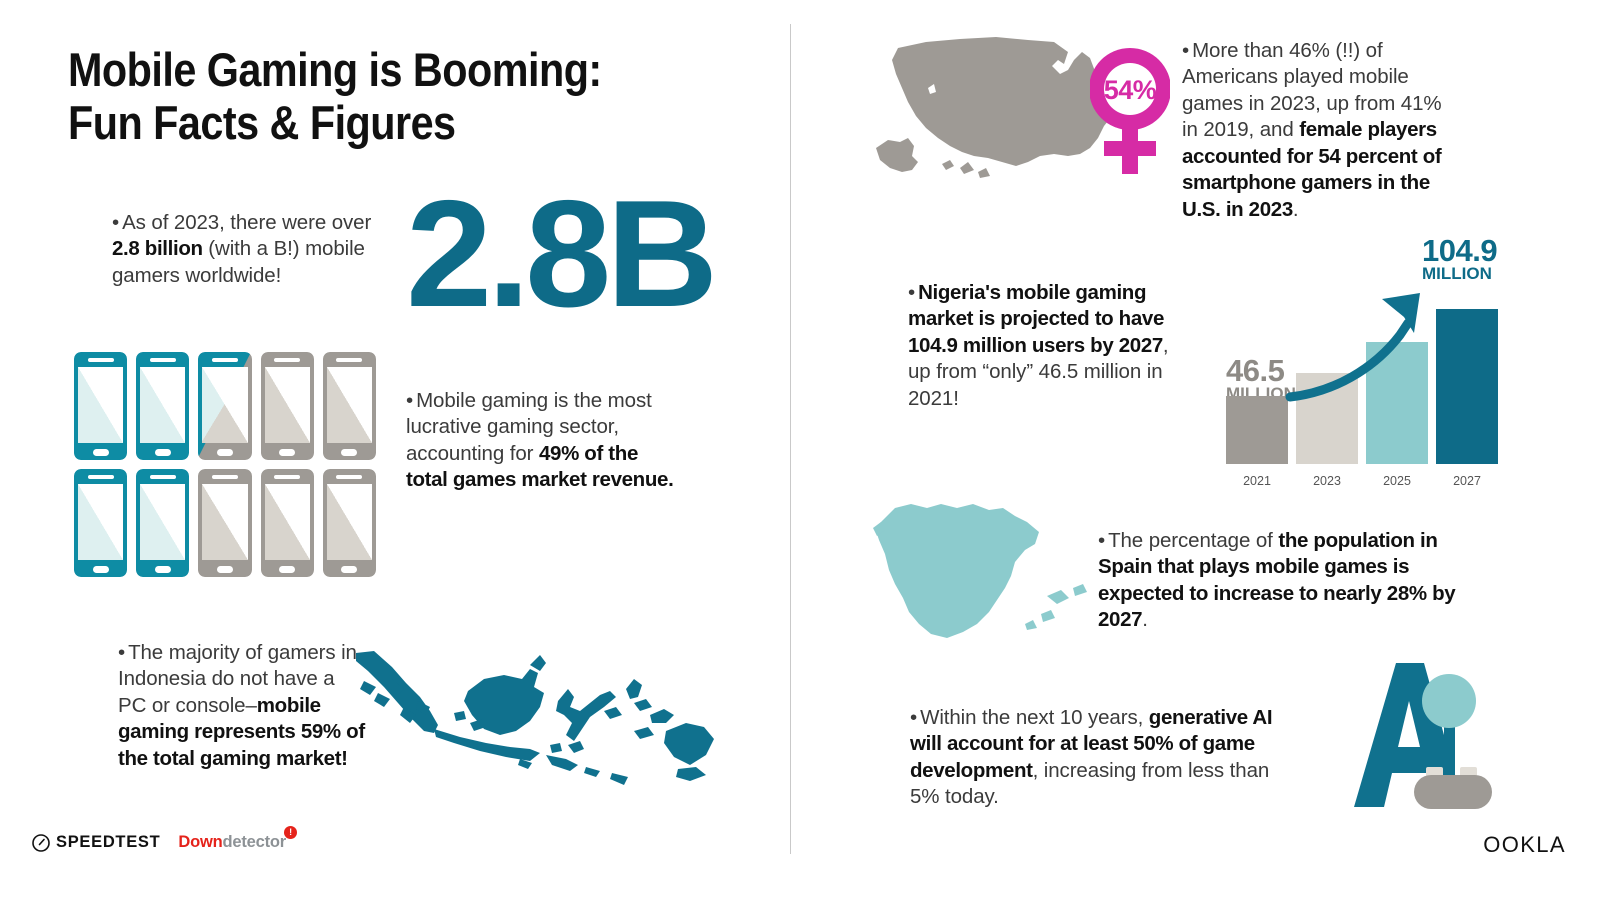 The width and height of the screenshot is (1600, 900). What do you see at coordinates (157, 249) in the screenshot?
I see `bullet-text-bold1: 2.8 billion` at bounding box center [157, 249].